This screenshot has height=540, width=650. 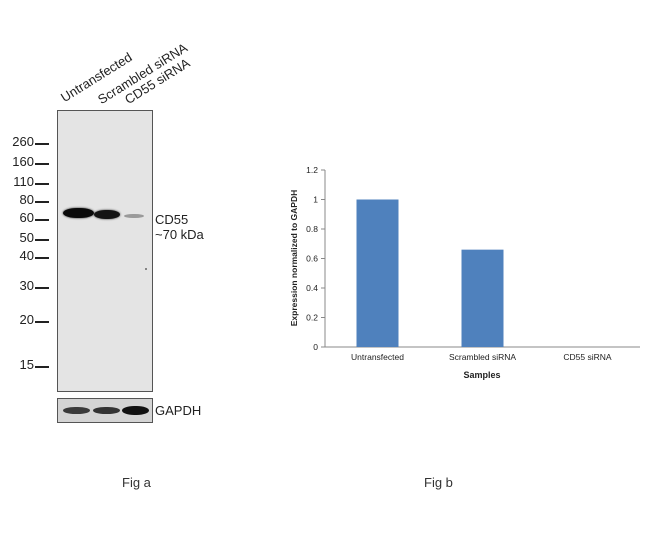 What do you see at coordinates (172, 219) in the screenshot?
I see `band-label-cd55: CD55` at bounding box center [172, 219].